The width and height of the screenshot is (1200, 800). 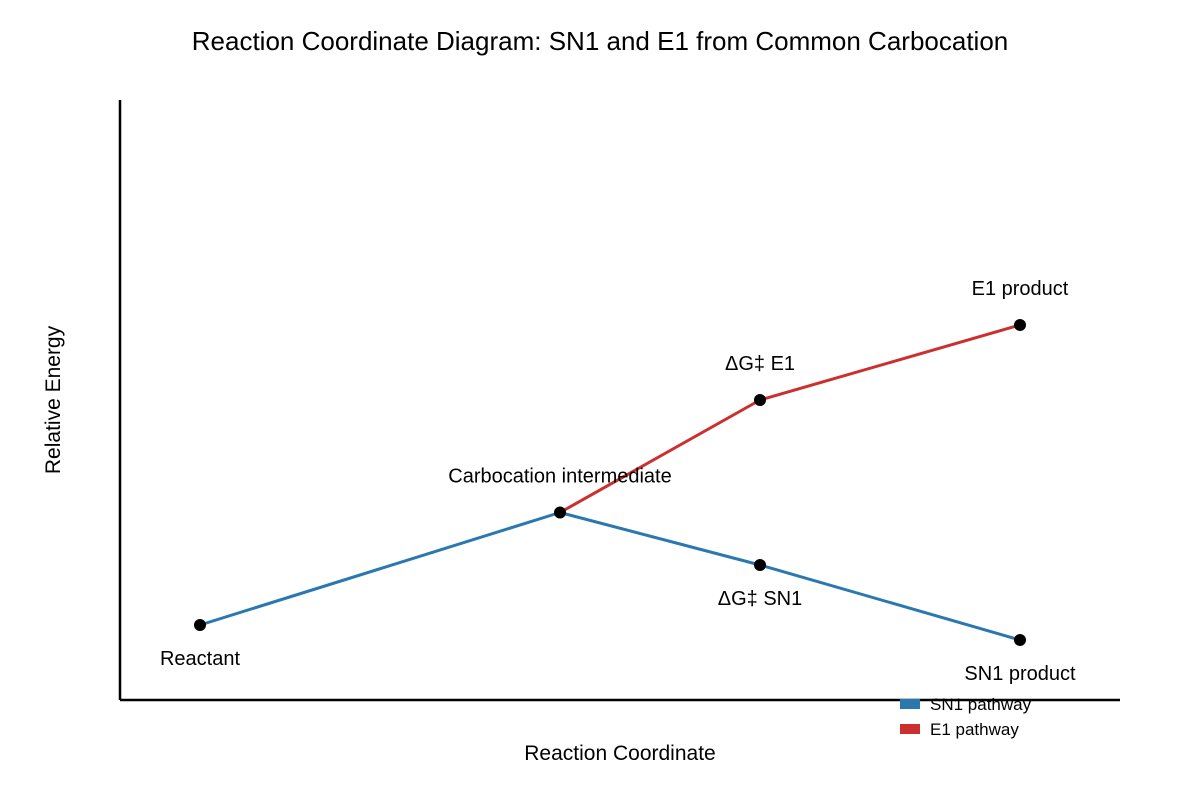 I want to click on point-label: E1 product, so click(x=1020, y=289).